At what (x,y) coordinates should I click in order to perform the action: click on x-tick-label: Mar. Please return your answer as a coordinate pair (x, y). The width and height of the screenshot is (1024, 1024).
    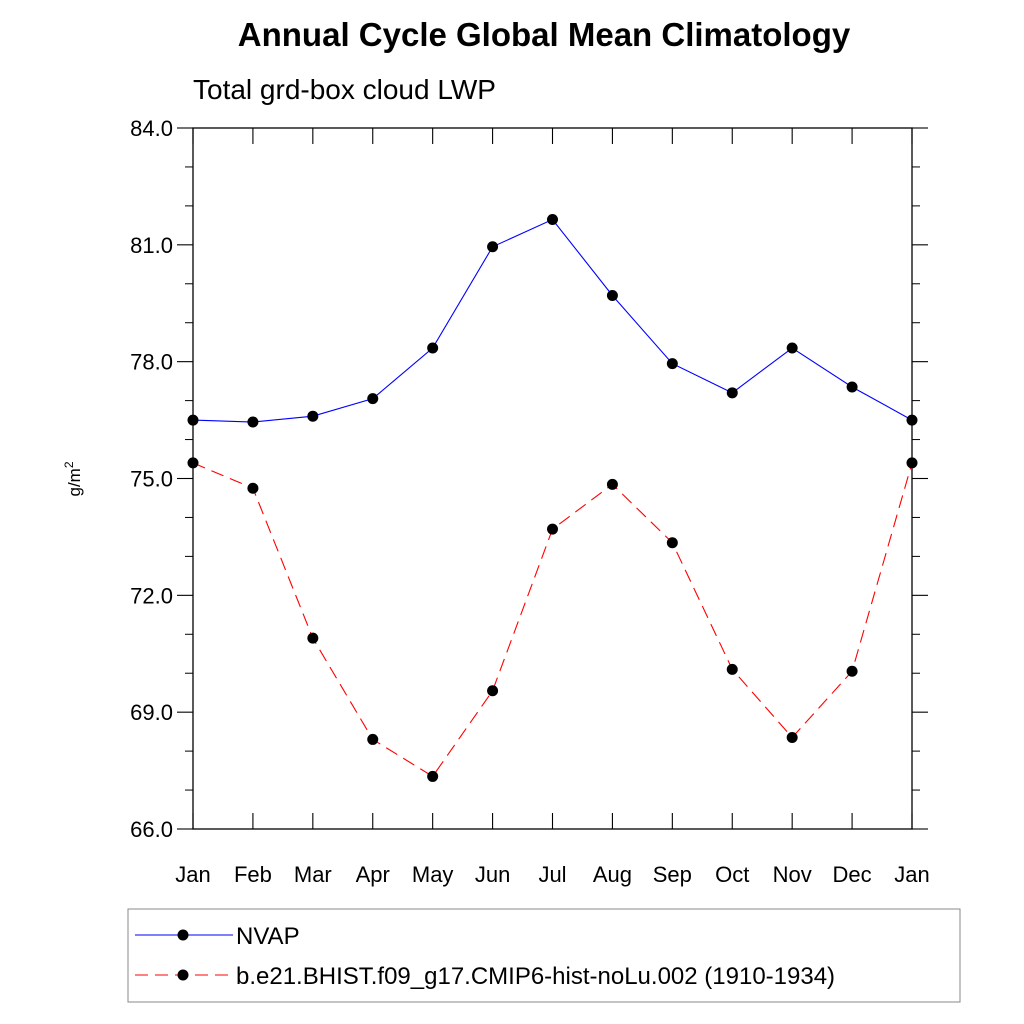
    Looking at the image, I should click on (313, 874).